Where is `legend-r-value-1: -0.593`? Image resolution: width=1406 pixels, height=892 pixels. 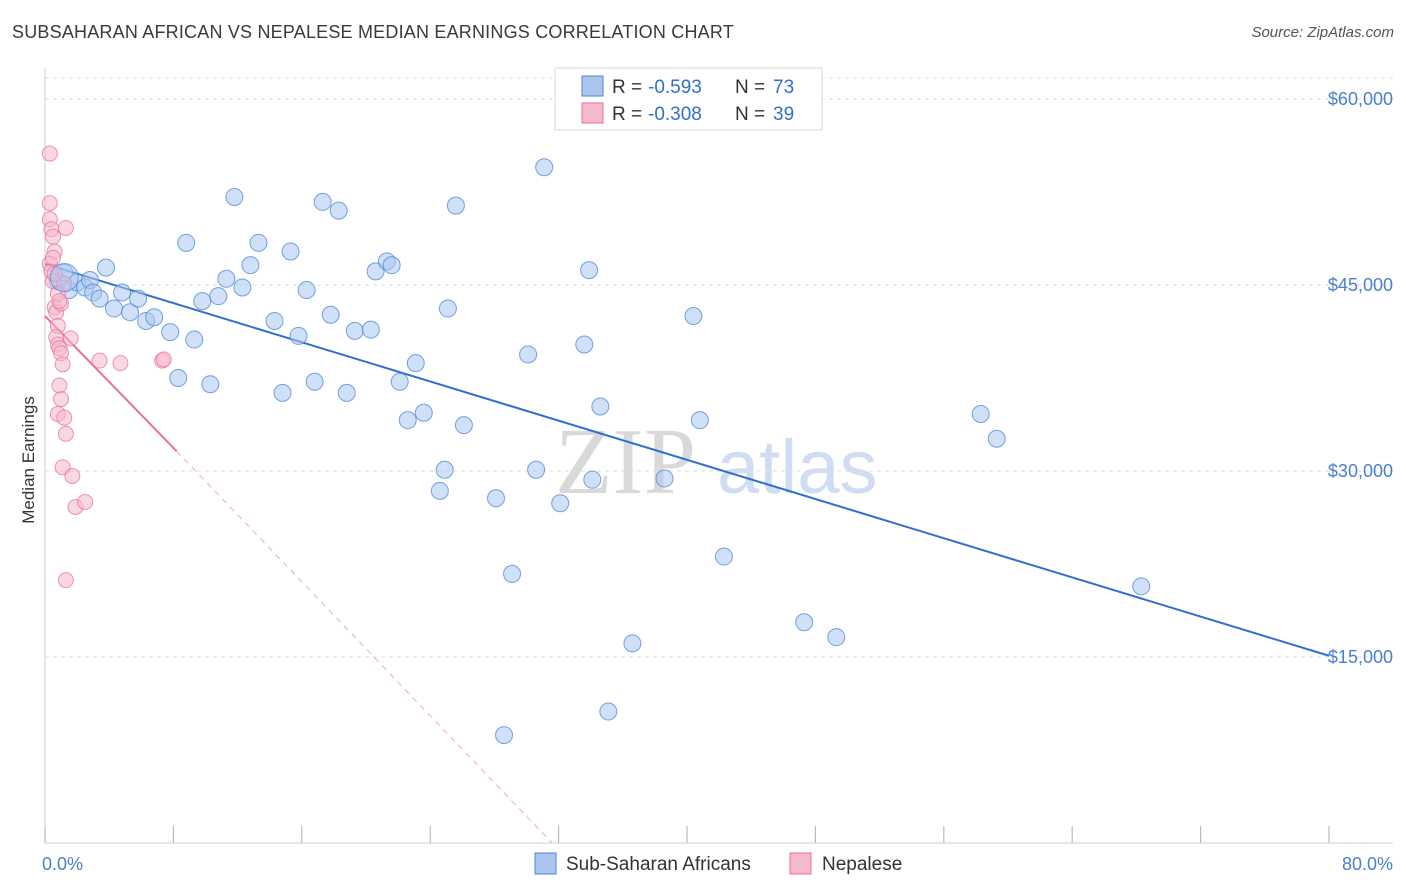 legend-r-value-1: -0.593 is located at coordinates (675, 87).